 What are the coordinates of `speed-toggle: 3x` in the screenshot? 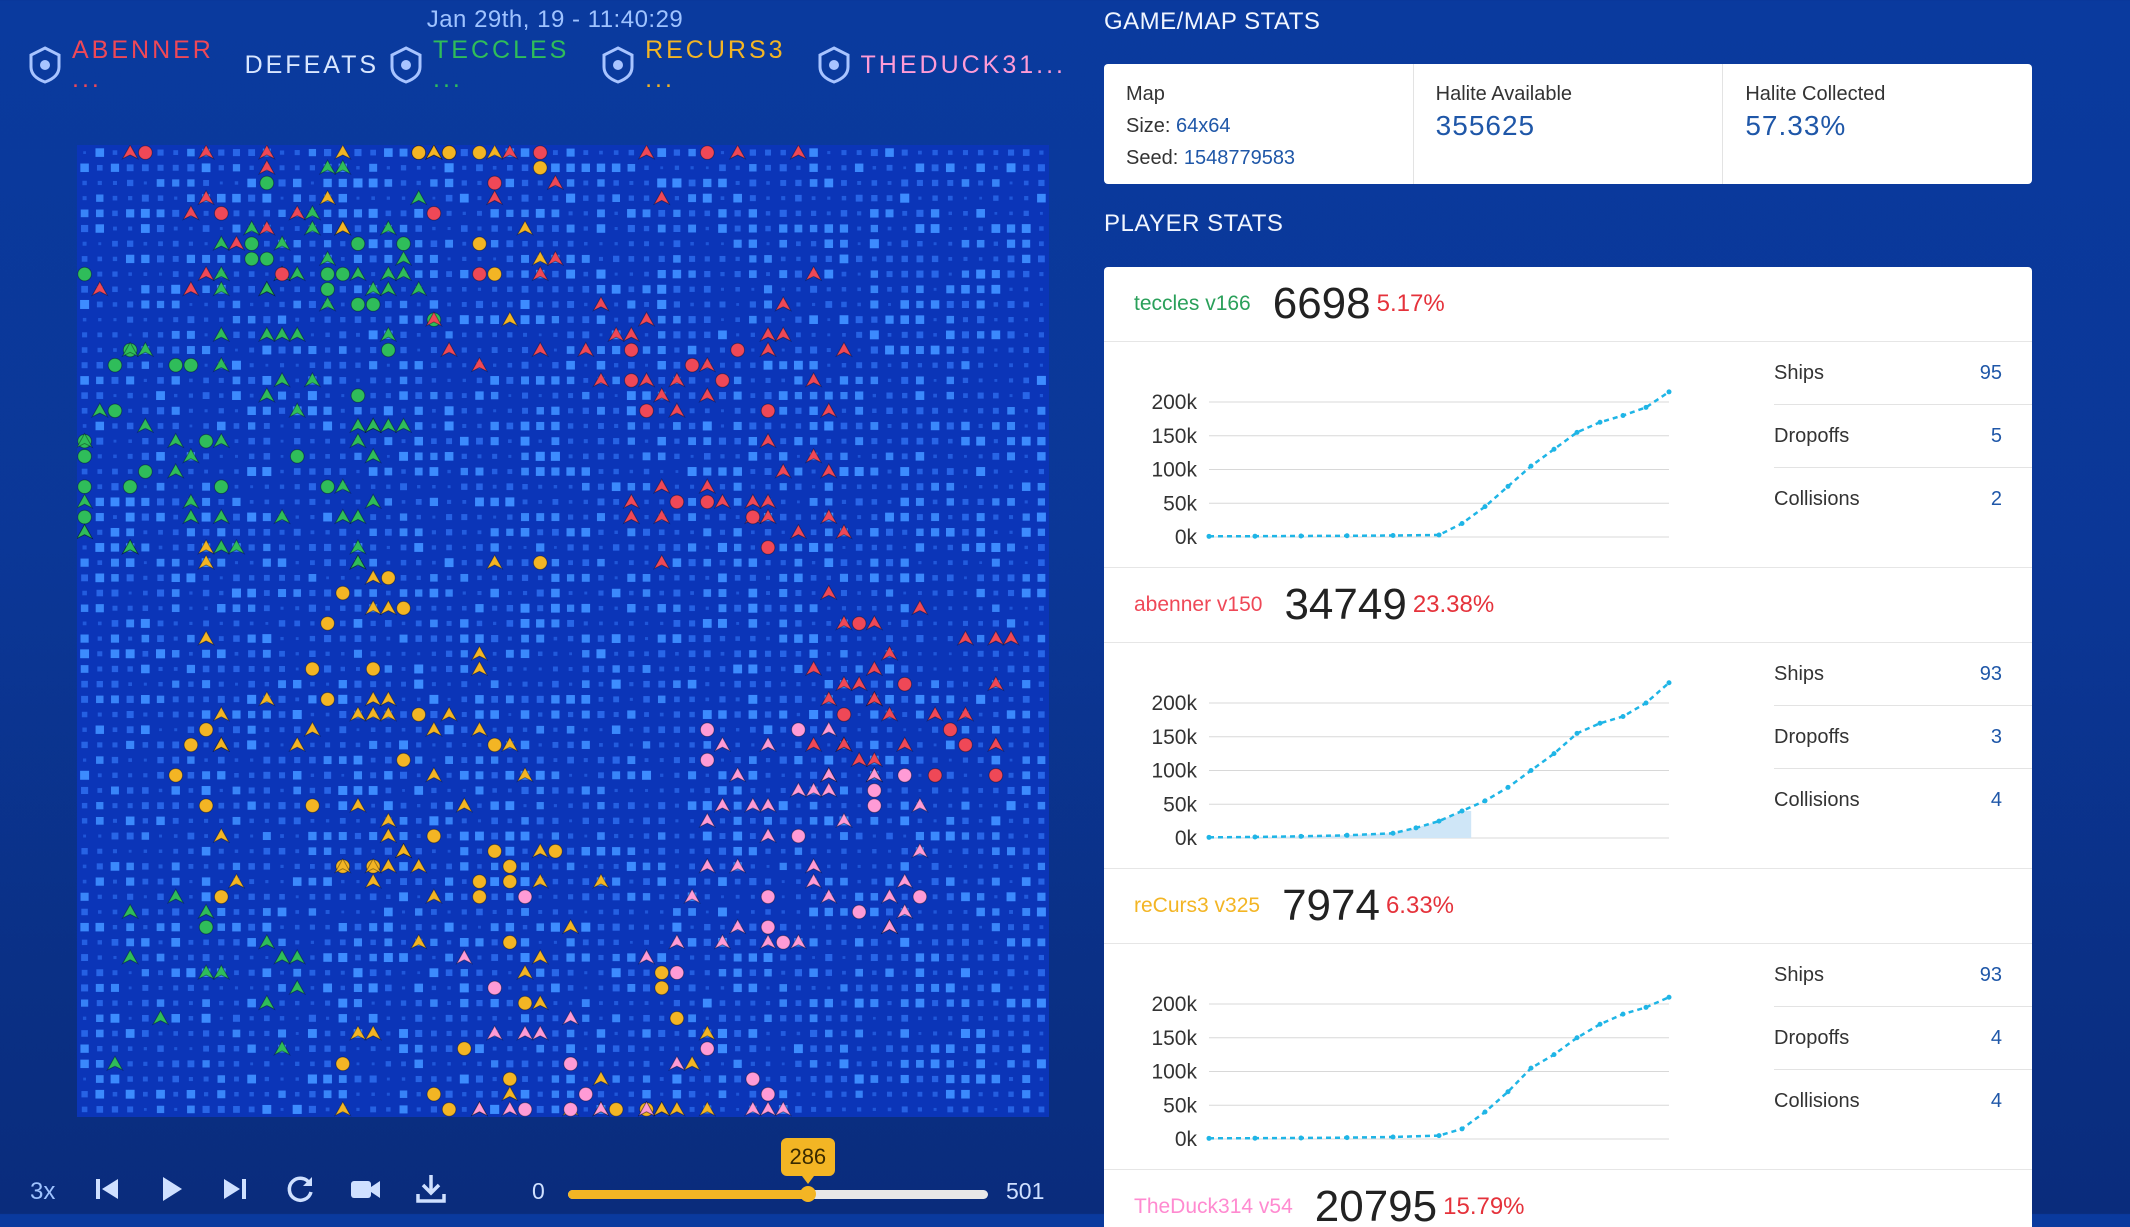 It's located at (43, 1191).